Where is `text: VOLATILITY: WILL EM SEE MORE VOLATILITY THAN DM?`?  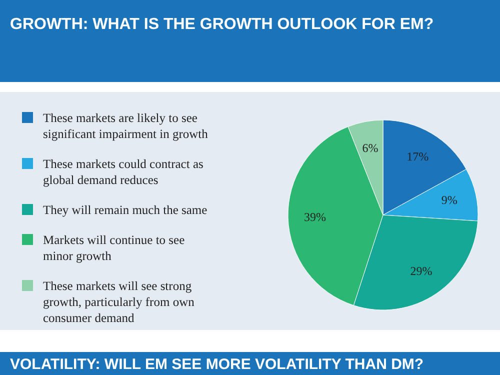 text: VOLATILITY: WILL EM SEE MORE VOLATILITY THAN DM? is located at coordinates (217, 364).